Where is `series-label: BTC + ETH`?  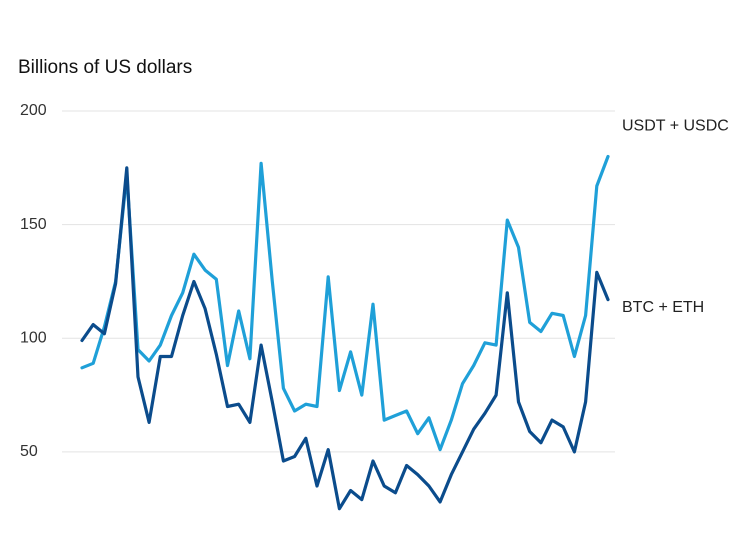
series-label: BTC + ETH is located at coordinates (663, 307).